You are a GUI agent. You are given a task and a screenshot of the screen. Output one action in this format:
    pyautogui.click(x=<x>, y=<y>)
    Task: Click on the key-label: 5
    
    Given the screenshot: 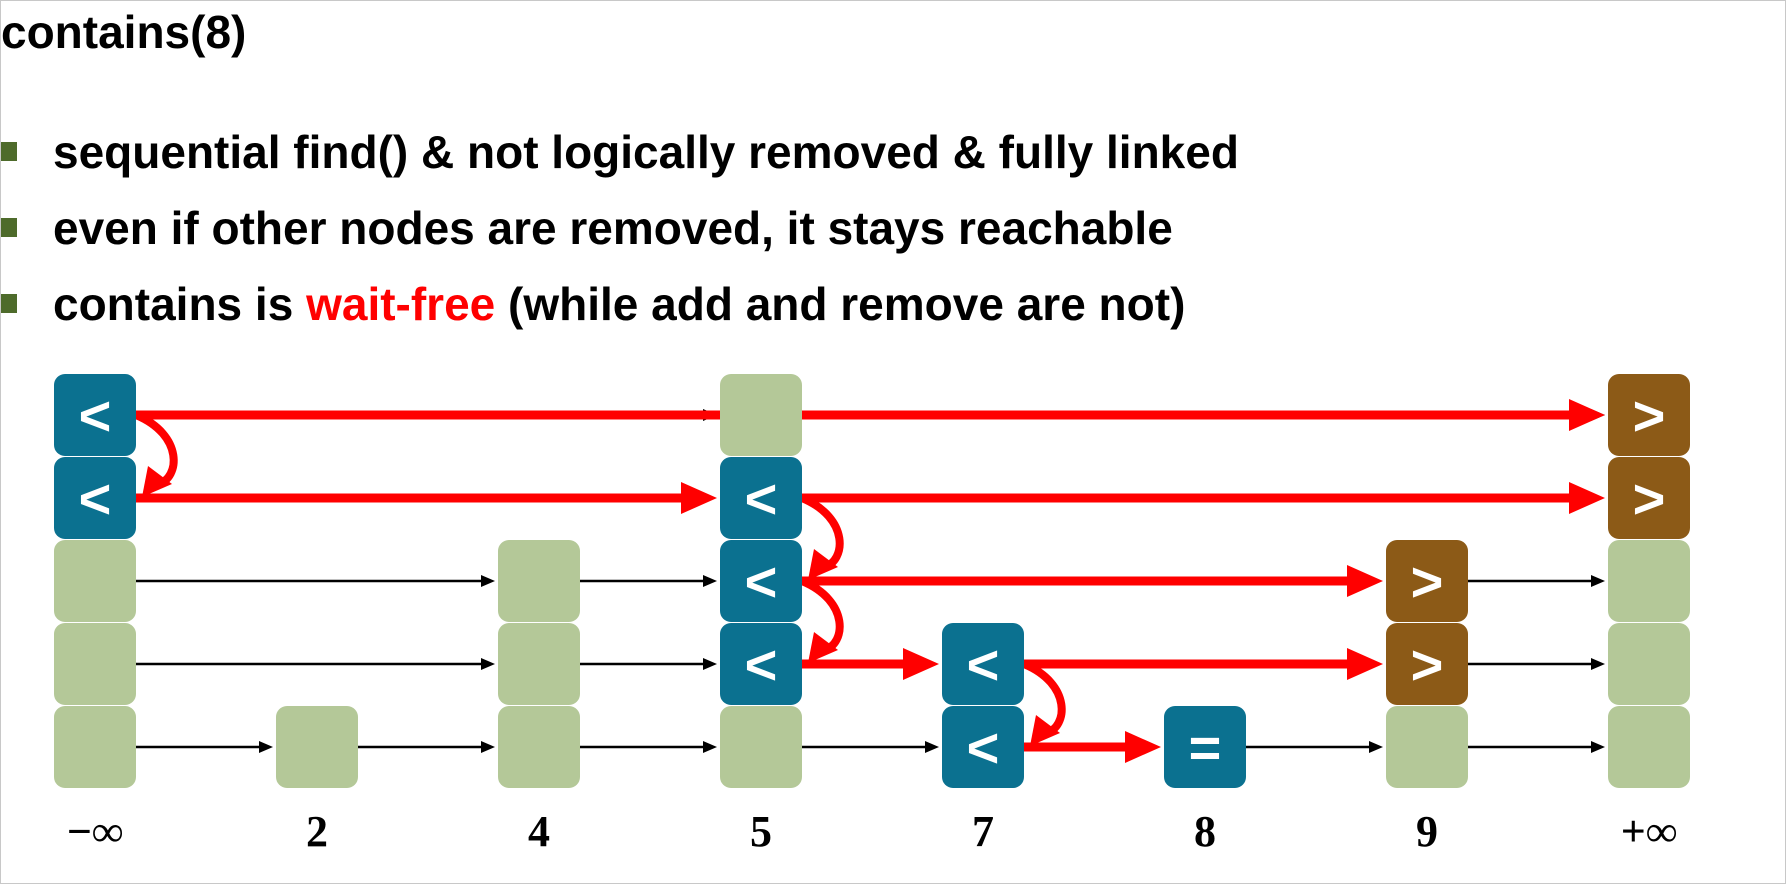 What is the action you would take?
    pyautogui.click(x=761, y=831)
    